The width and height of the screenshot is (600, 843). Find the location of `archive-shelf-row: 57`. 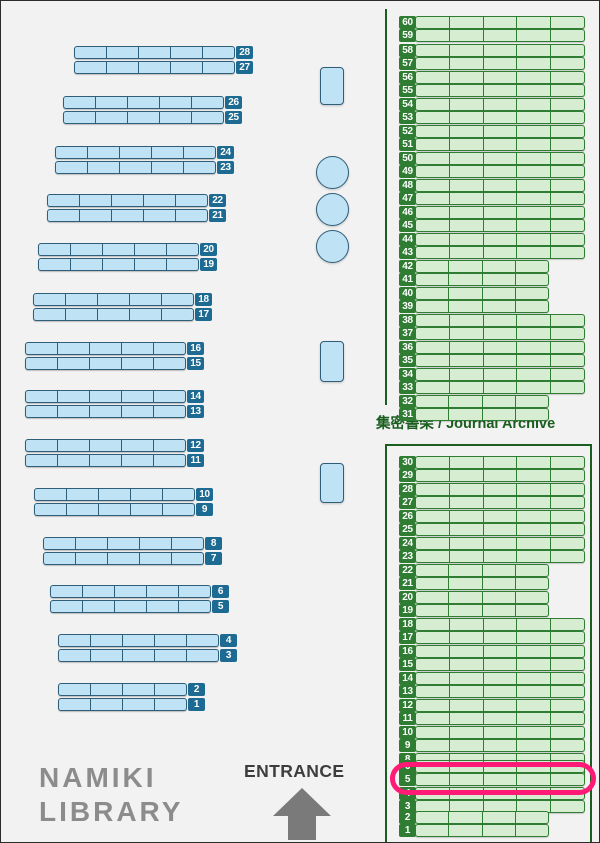

archive-shelf-row: 57 is located at coordinates (492, 63).